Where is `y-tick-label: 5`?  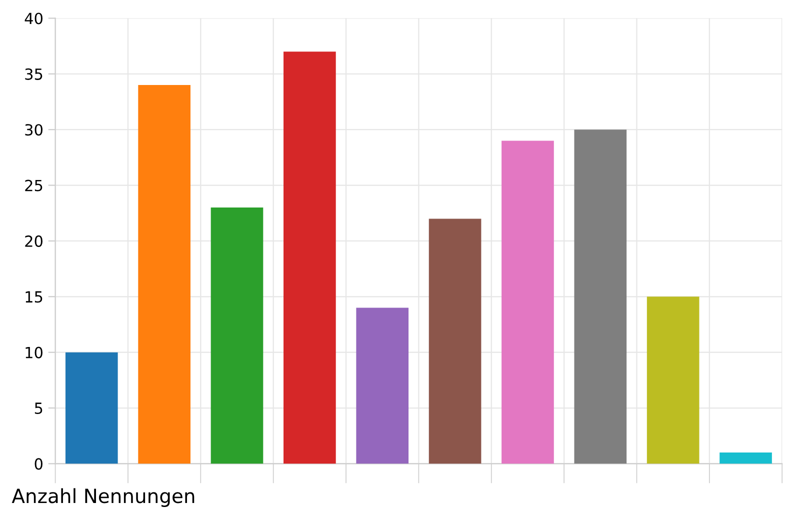
y-tick-label: 5 is located at coordinates (38, 408).